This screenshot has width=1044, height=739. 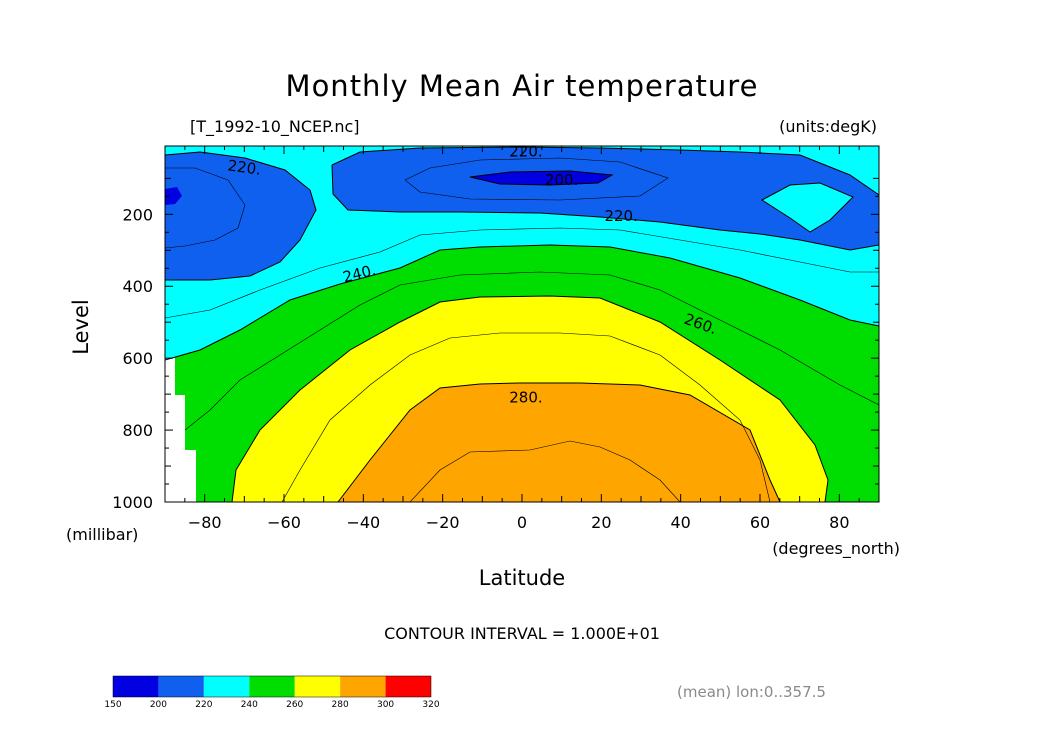 What do you see at coordinates (180, 430) in the screenshot?
I see `below-ground-mask` at bounding box center [180, 430].